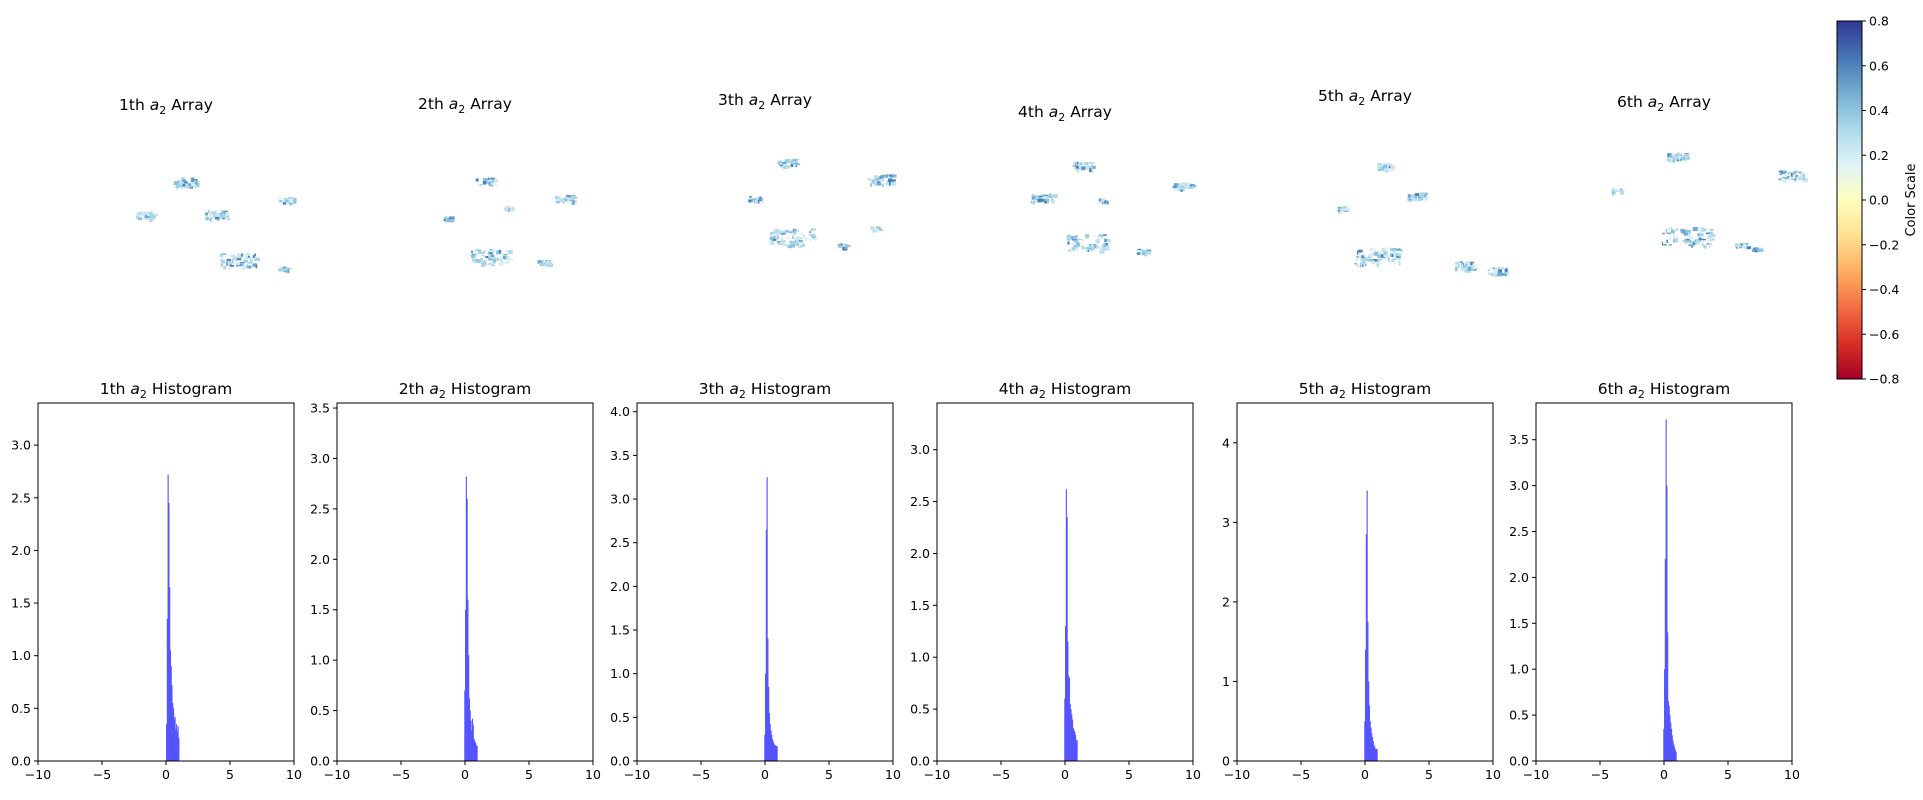  What do you see at coordinates (1879, 21) in the screenshot?
I see `colorbar-tick-label: 0.8` at bounding box center [1879, 21].